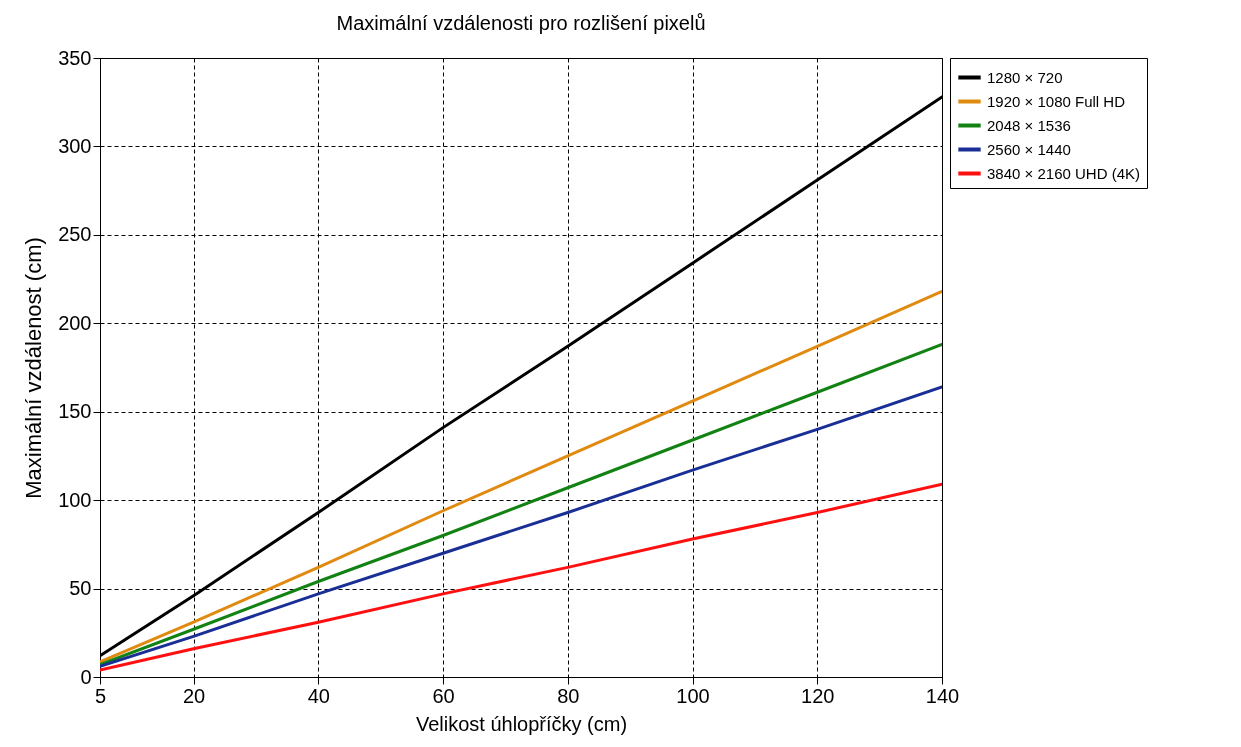 Image resolution: width=1241 pixels, height=747 pixels. Describe the element at coordinates (34, 368) in the screenshot. I see `y-axis-title: Maximální vzdálenost (cm)` at that location.